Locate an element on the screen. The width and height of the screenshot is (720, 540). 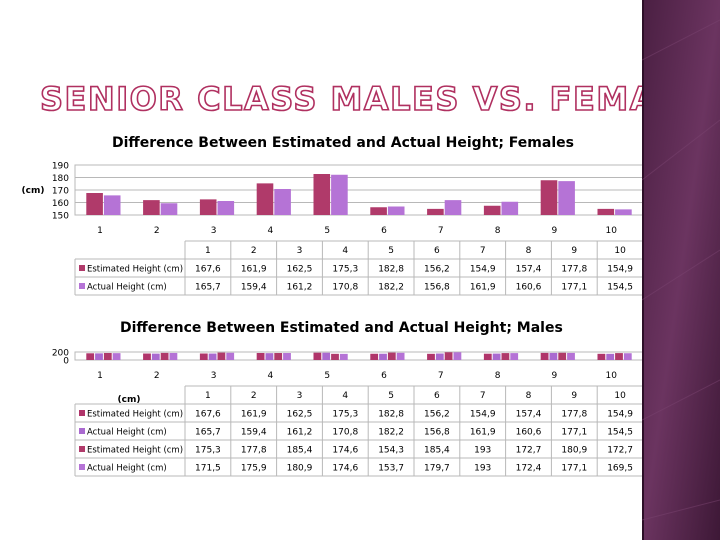
y-tick-label: 200 is located at coordinates (60, 354).